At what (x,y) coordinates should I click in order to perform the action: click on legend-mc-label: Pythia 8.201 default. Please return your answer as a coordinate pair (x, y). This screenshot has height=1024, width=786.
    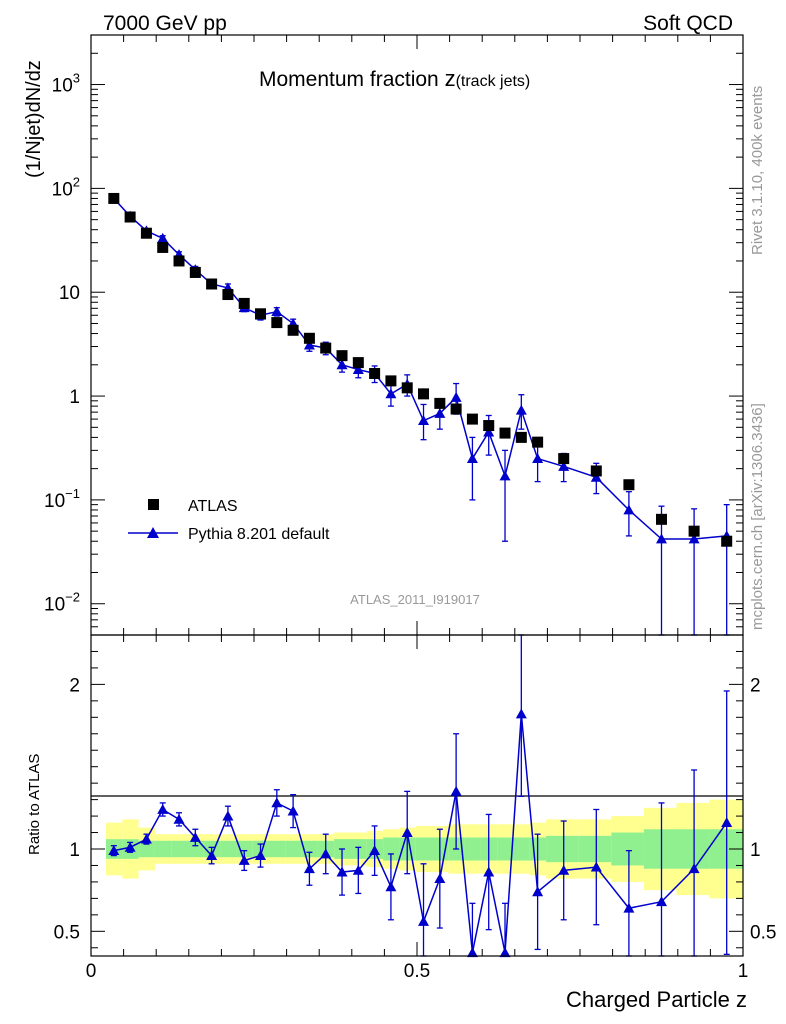
    Looking at the image, I should click on (259, 534).